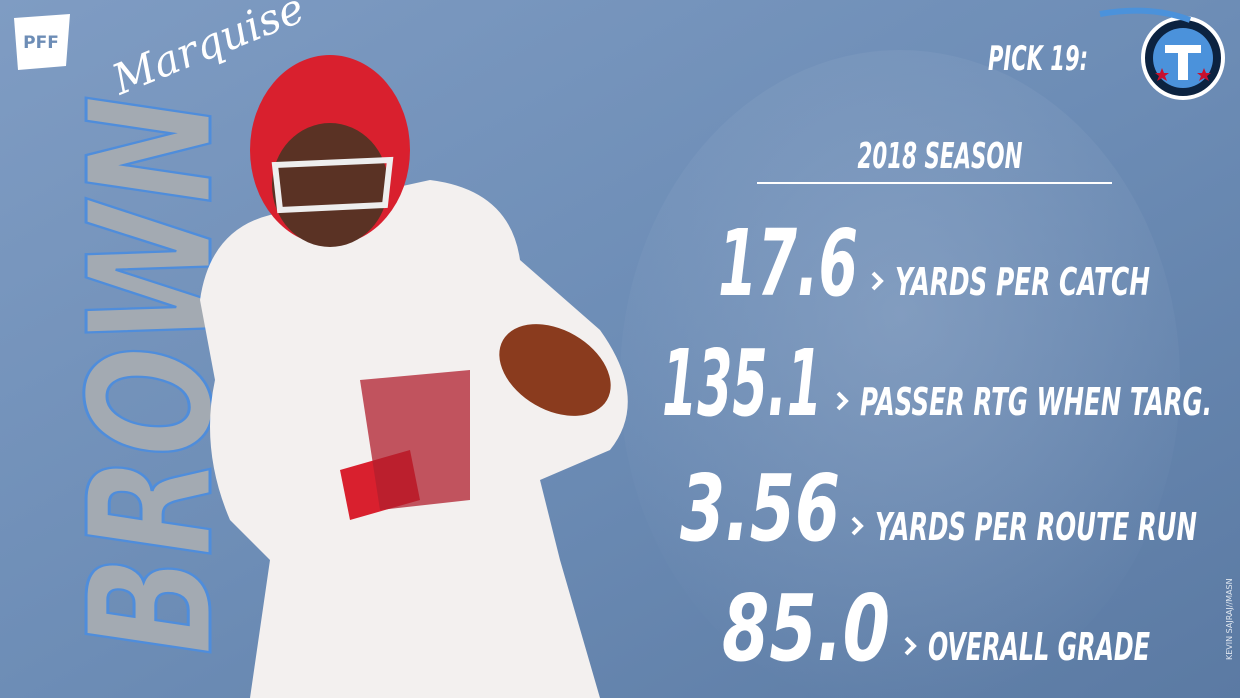 Image resolution: width=1240 pixels, height=698 pixels. What do you see at coordinates (940, 156) in the screenshot?
I see `season: 2018 SEASON` at bounding box center [940, 156].